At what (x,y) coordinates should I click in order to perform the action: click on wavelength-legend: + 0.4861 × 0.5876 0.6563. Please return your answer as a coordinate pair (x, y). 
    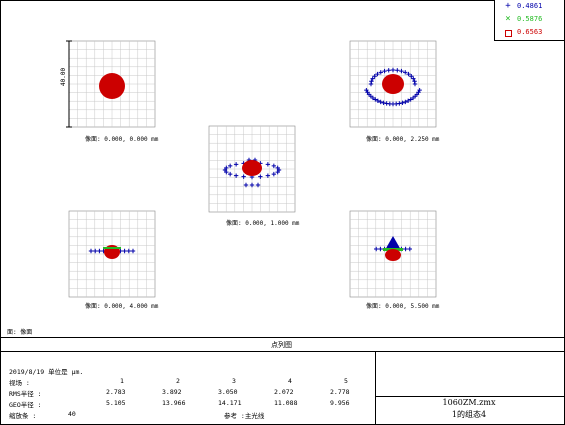
    Looking at the image, I should click on (529, 20).